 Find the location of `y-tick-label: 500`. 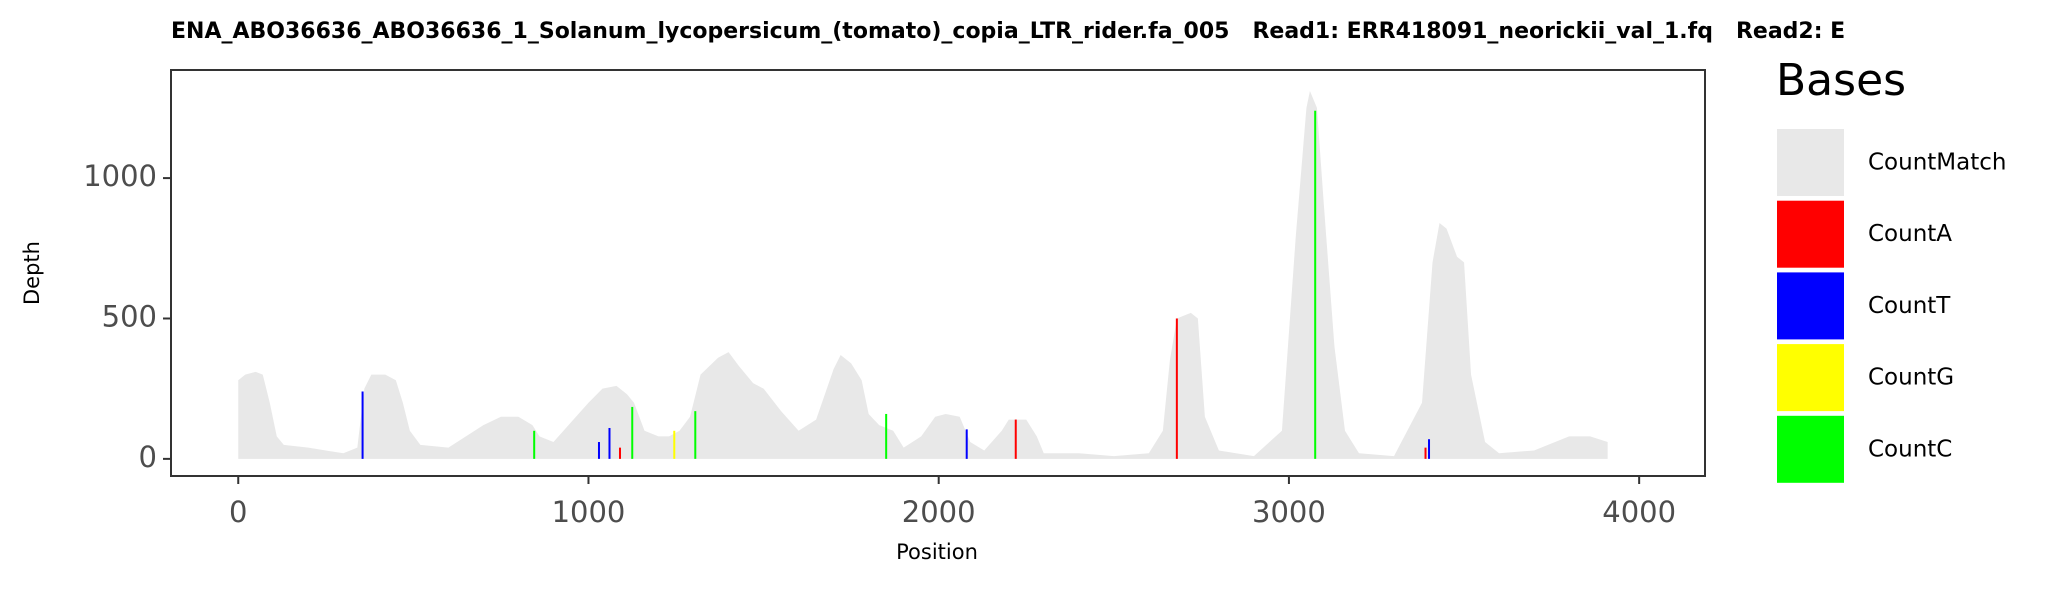

y-tick-label: 500 is located at coordinates (129, 316).